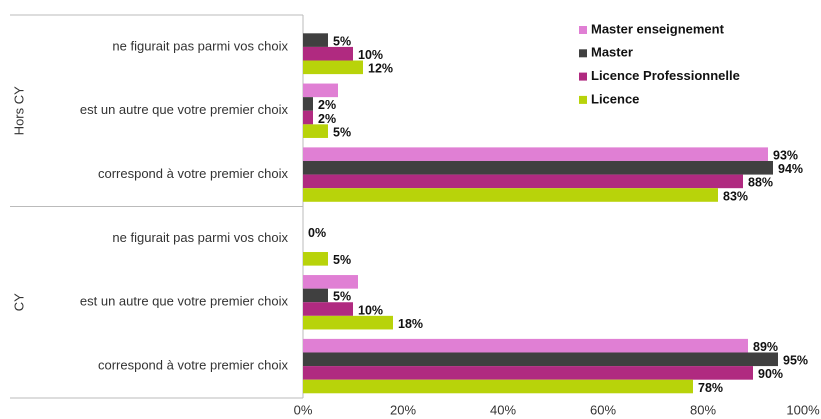 The height and width of the screenshot is (419, 821). I want to click on group-label: Hors CY, so click(18, 110).